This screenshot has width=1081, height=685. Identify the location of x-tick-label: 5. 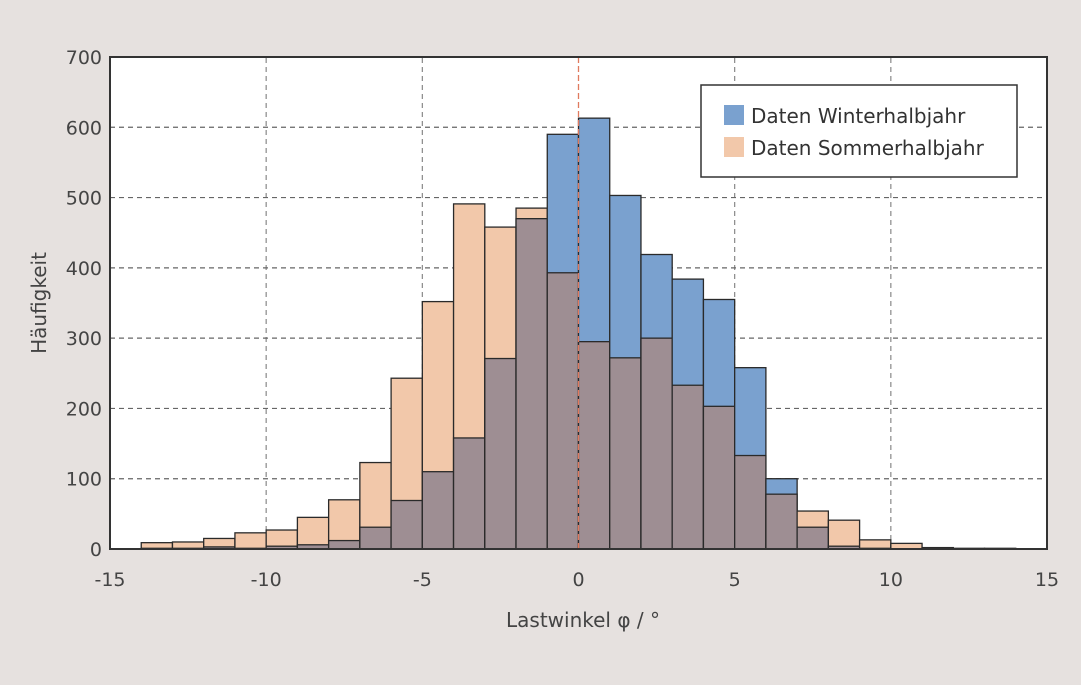
(735, 580).